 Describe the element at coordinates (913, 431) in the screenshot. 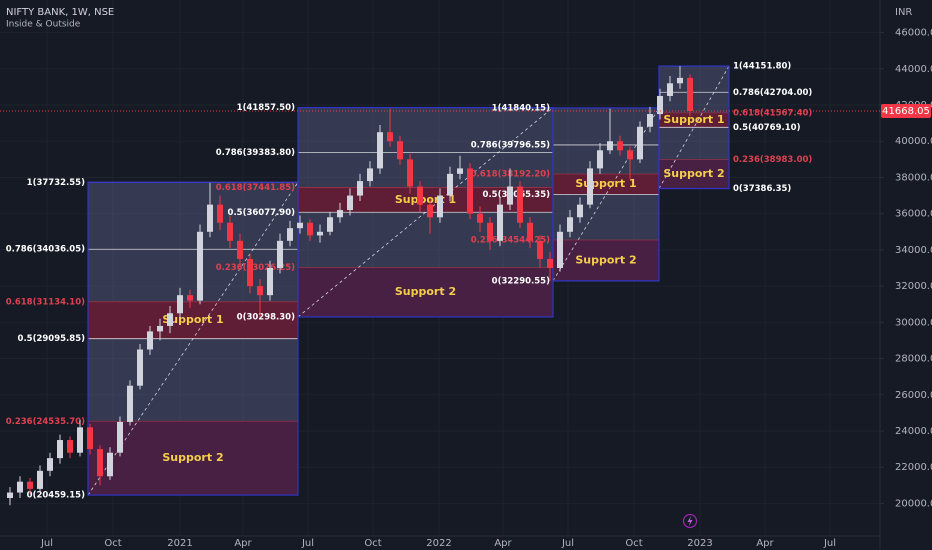

I see `y-tick-label: 24000.00` at that location.